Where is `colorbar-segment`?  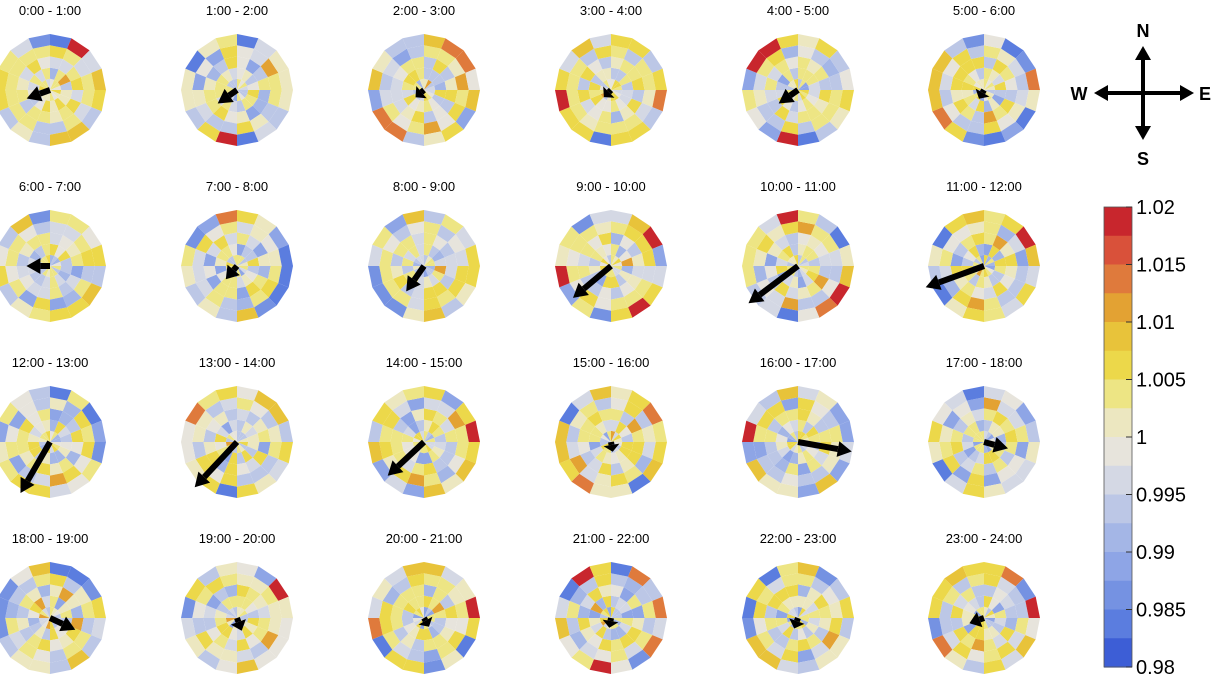
colorbar-segment is located at coordinates (1118, 595).